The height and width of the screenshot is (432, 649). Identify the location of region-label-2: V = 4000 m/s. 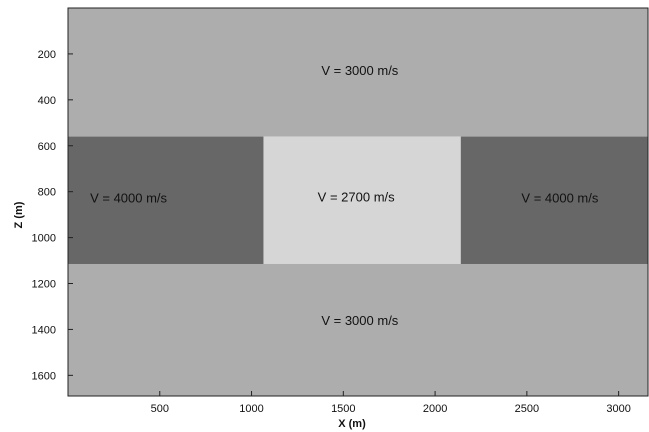
(128, 197).